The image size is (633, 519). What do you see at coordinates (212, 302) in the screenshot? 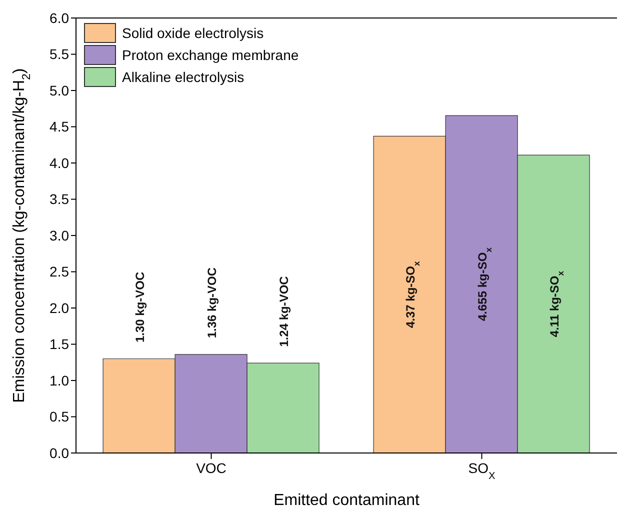
I see `data-label: 1.36 kg-VOC` at bounding box center [212, 302].